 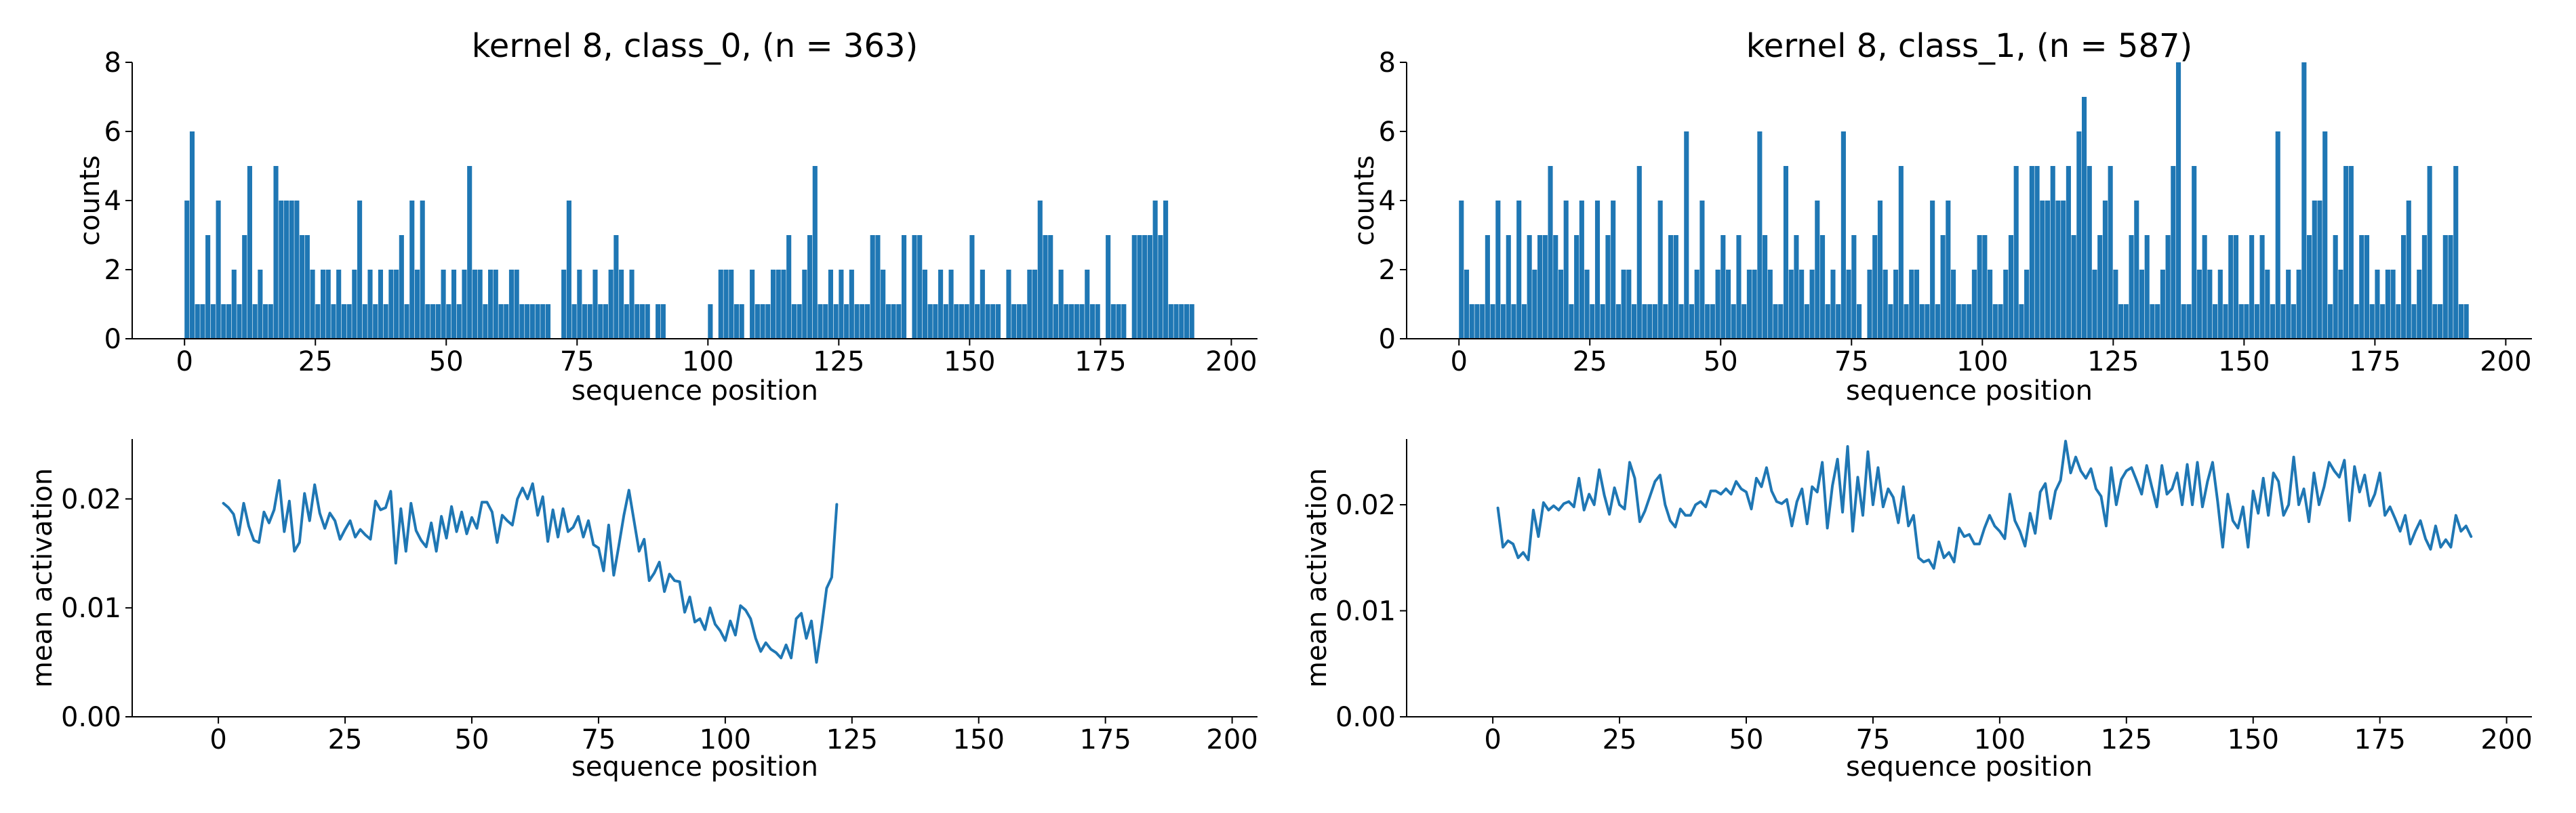 What do you see at coordinates (112, 339) in the screenshot?
I see `y-tick-label: 0` at bounding box center [112, 339].